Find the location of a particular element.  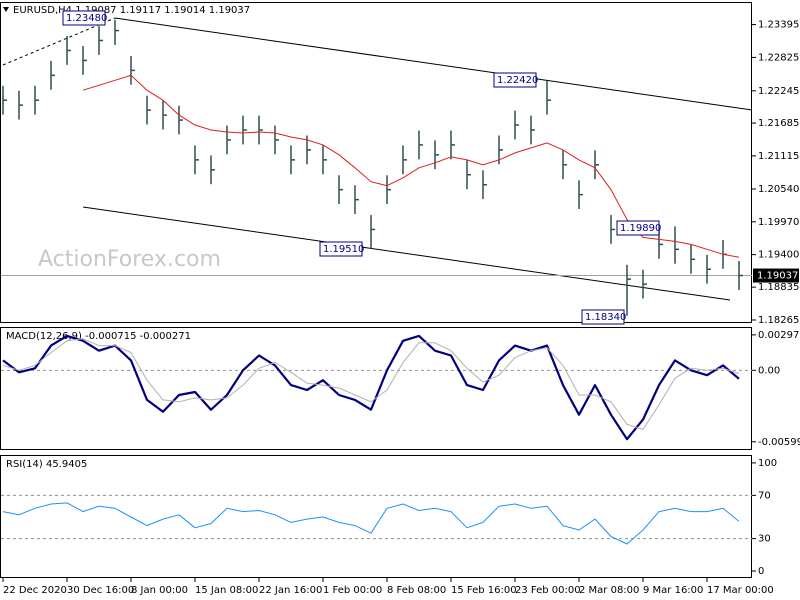

x-tick-label: 22 Jan 16:00 is located at coordinates (290, 590).